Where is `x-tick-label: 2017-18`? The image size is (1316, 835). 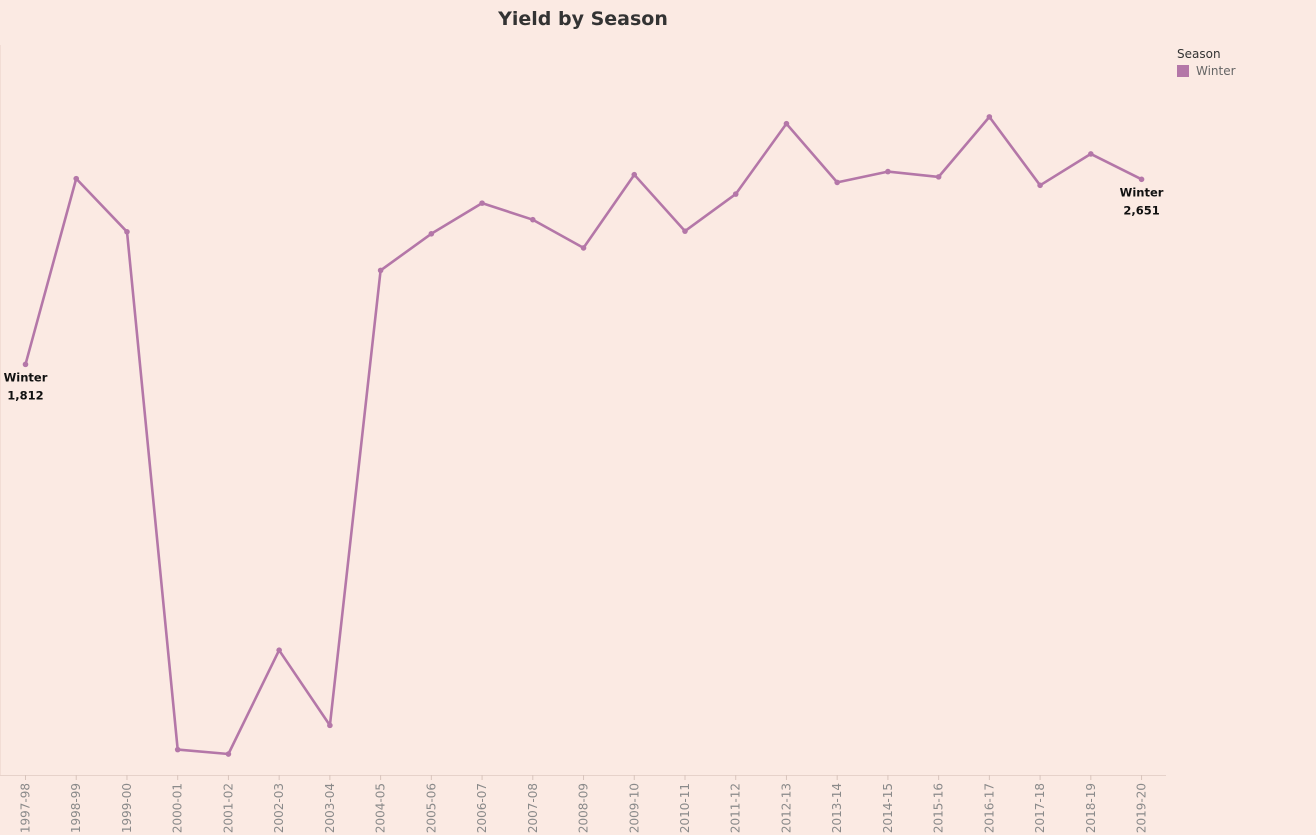
x-tick-label: 2017-18 is located at coordinates (1040, 808).